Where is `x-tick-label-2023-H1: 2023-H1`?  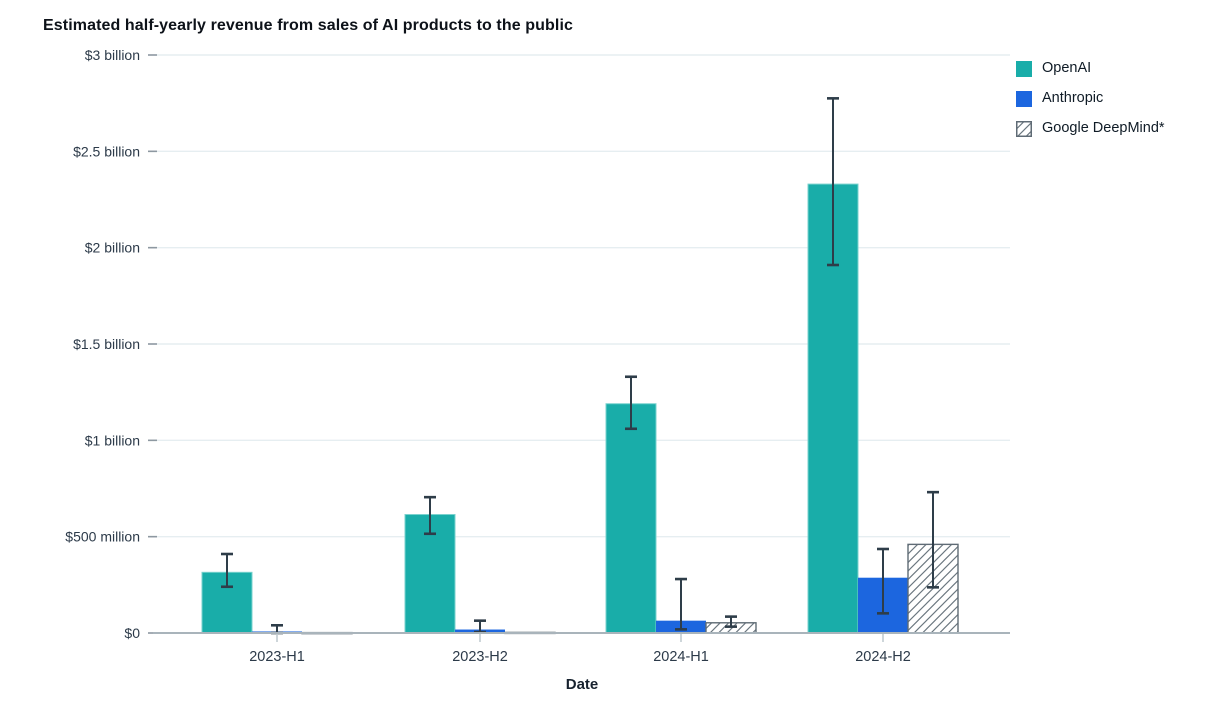
x-tick-label-2023-H1: 2023-H1 is located at coordinates (277, 657).